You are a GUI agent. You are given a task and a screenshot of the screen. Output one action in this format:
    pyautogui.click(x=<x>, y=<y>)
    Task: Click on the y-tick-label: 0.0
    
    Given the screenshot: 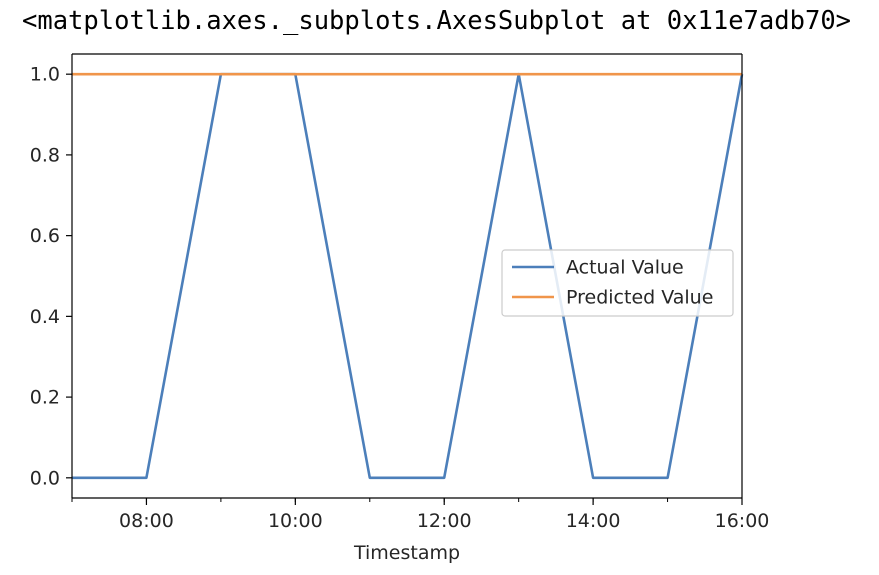 What is the action you would take?
    pyautogui.click(x=45, y=478)
    